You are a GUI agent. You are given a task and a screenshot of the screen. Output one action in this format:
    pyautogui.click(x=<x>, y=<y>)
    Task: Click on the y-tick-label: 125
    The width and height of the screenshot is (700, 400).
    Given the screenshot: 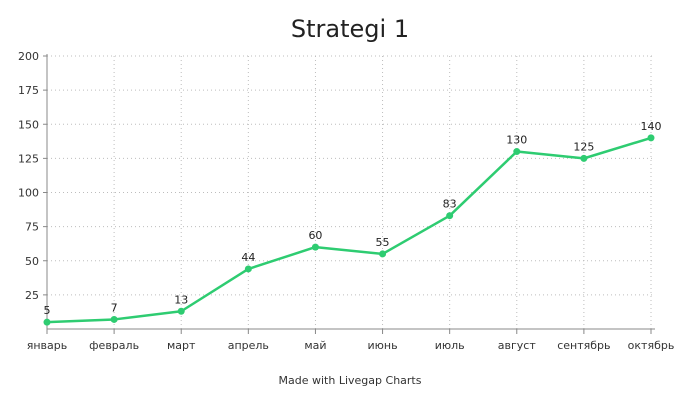 What is the action you would take?
    pyautogui.click(x=28, y=158)
    